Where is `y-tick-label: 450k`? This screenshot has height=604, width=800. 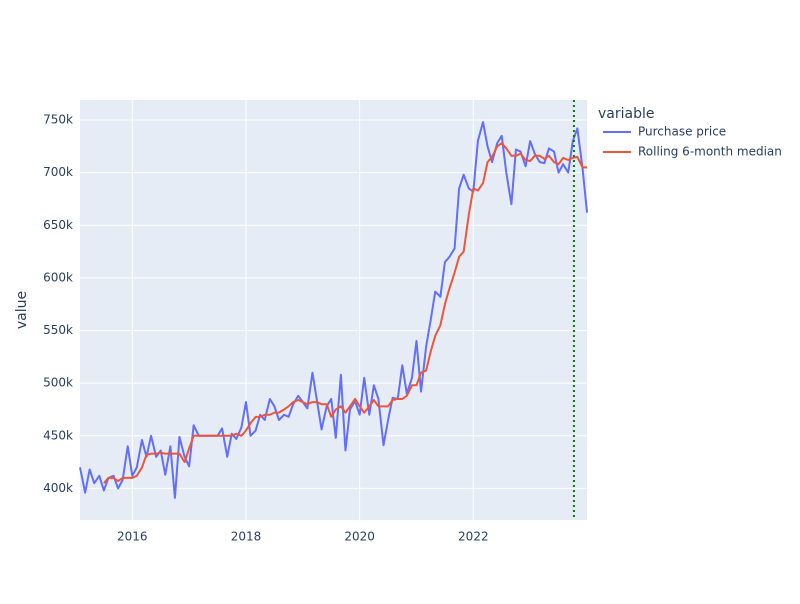
y-tick-label: 450k is located at coordinates (58, 435).